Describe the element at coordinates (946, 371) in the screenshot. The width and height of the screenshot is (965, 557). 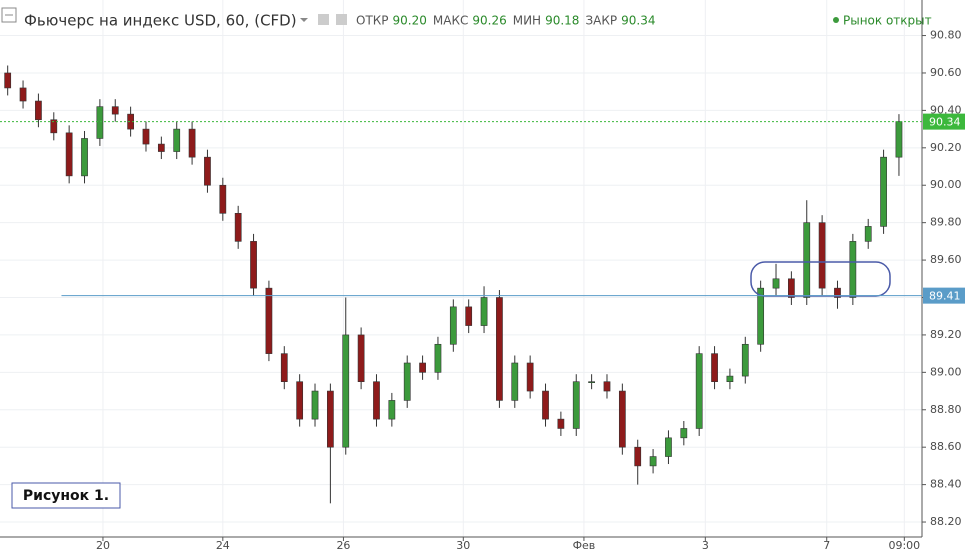
I see `y-tick-label: 89.00` at that location.